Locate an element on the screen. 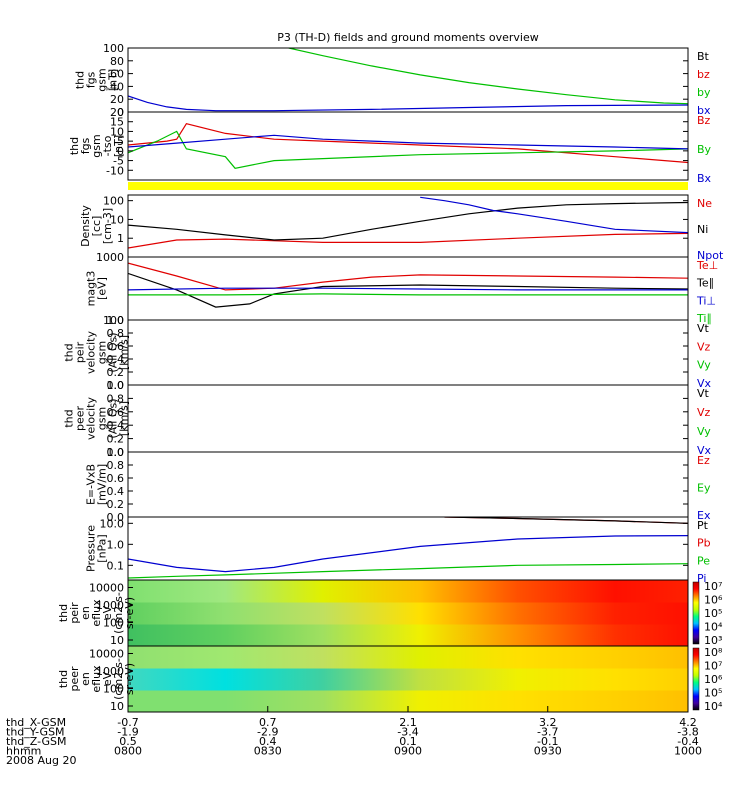 The height and width of the screenshot is (800, 750). y-tick-label: 5 is located at coordinates (120, 141).